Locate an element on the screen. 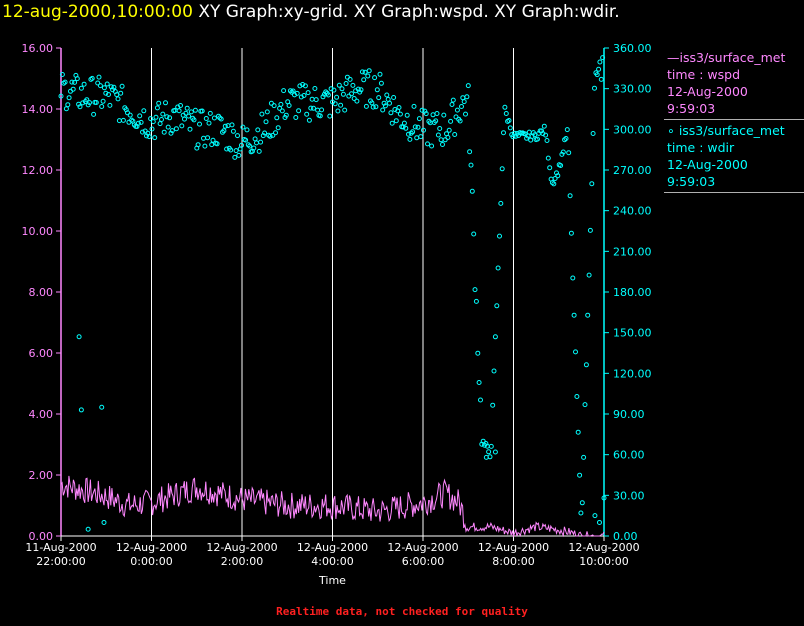 The width and height of the screenshot is (804, 626). x-tick-label-date: 11-Aug-2000 is located at coordinates (60, 547).